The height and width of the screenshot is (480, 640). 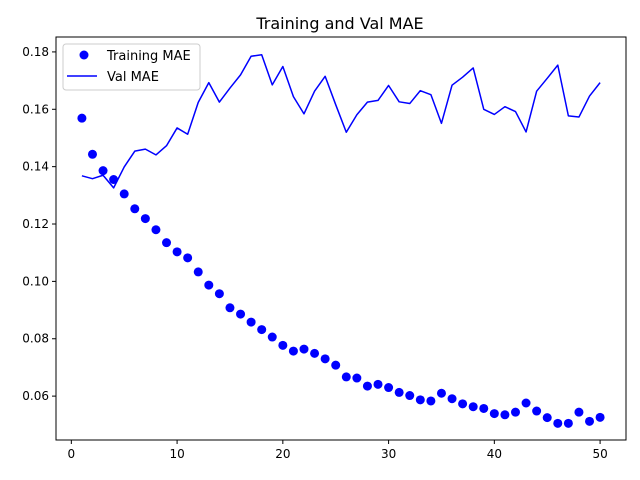 What do you see at coordinates (494, 454) in the screenshot?
I see `x-tick-label: 40` at bounding box center [494, 454].